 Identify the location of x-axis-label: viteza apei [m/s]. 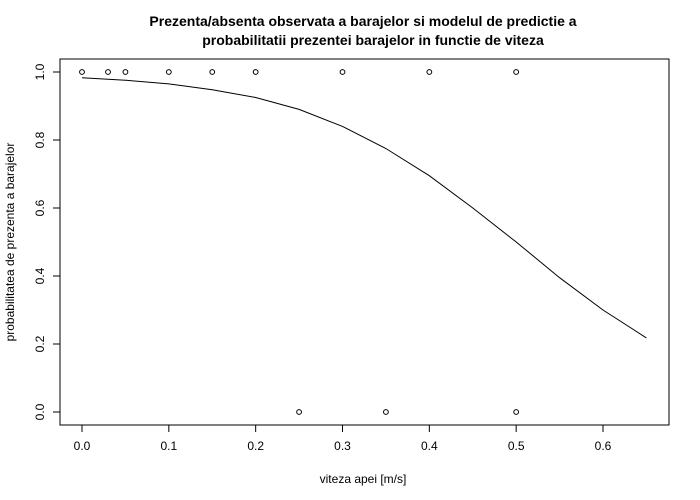
(363, 479).